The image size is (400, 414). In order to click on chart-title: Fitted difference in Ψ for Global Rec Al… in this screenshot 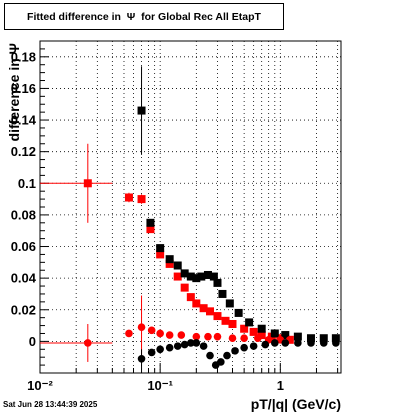, I will do `click(144, 17)`.